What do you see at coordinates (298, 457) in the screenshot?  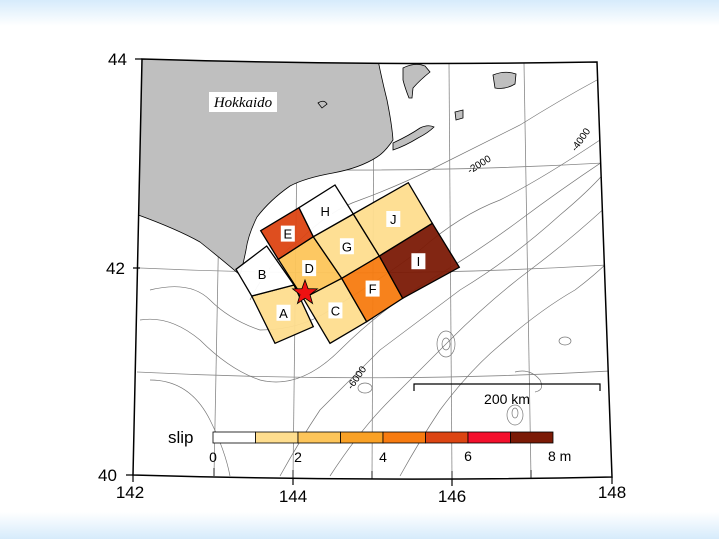 I see `legend-tick-2: 2` at bounding box center [298, 457].